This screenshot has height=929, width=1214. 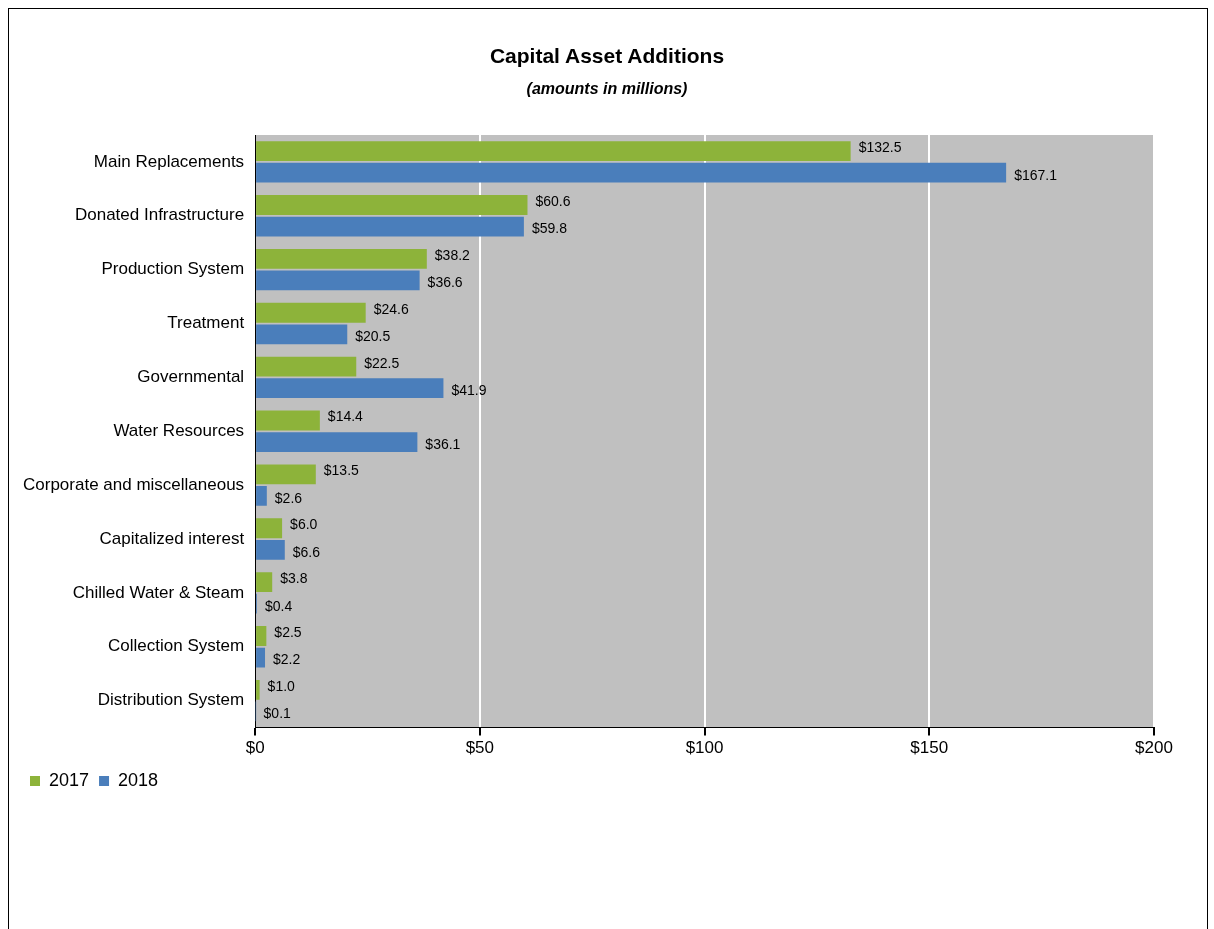 I want to click on y-tick-label: Water Resources, so click(x=179, y=430).